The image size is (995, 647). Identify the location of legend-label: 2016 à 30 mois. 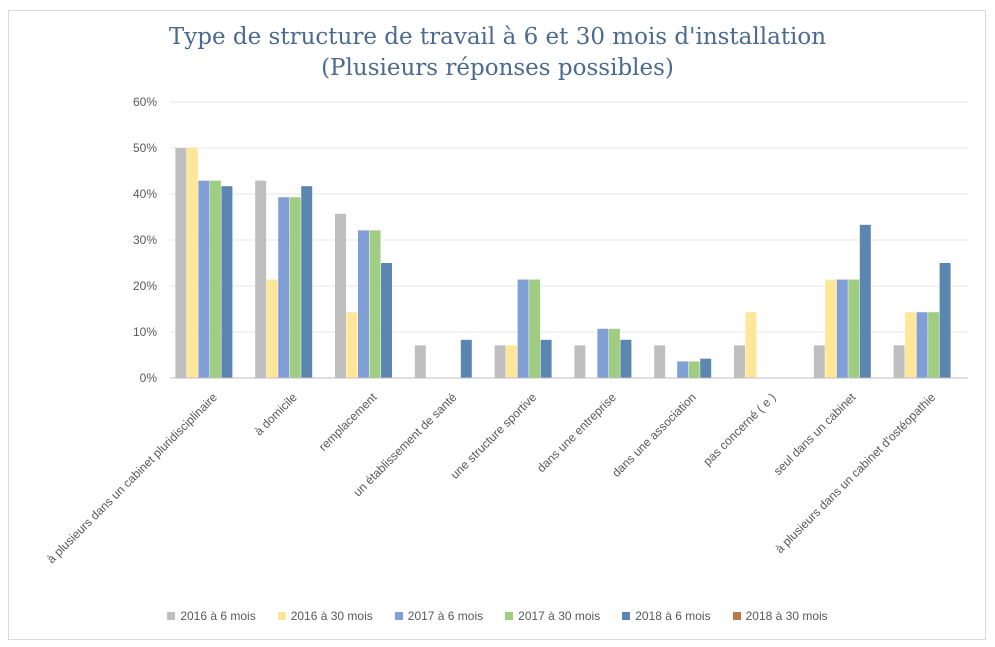
(331, 616).